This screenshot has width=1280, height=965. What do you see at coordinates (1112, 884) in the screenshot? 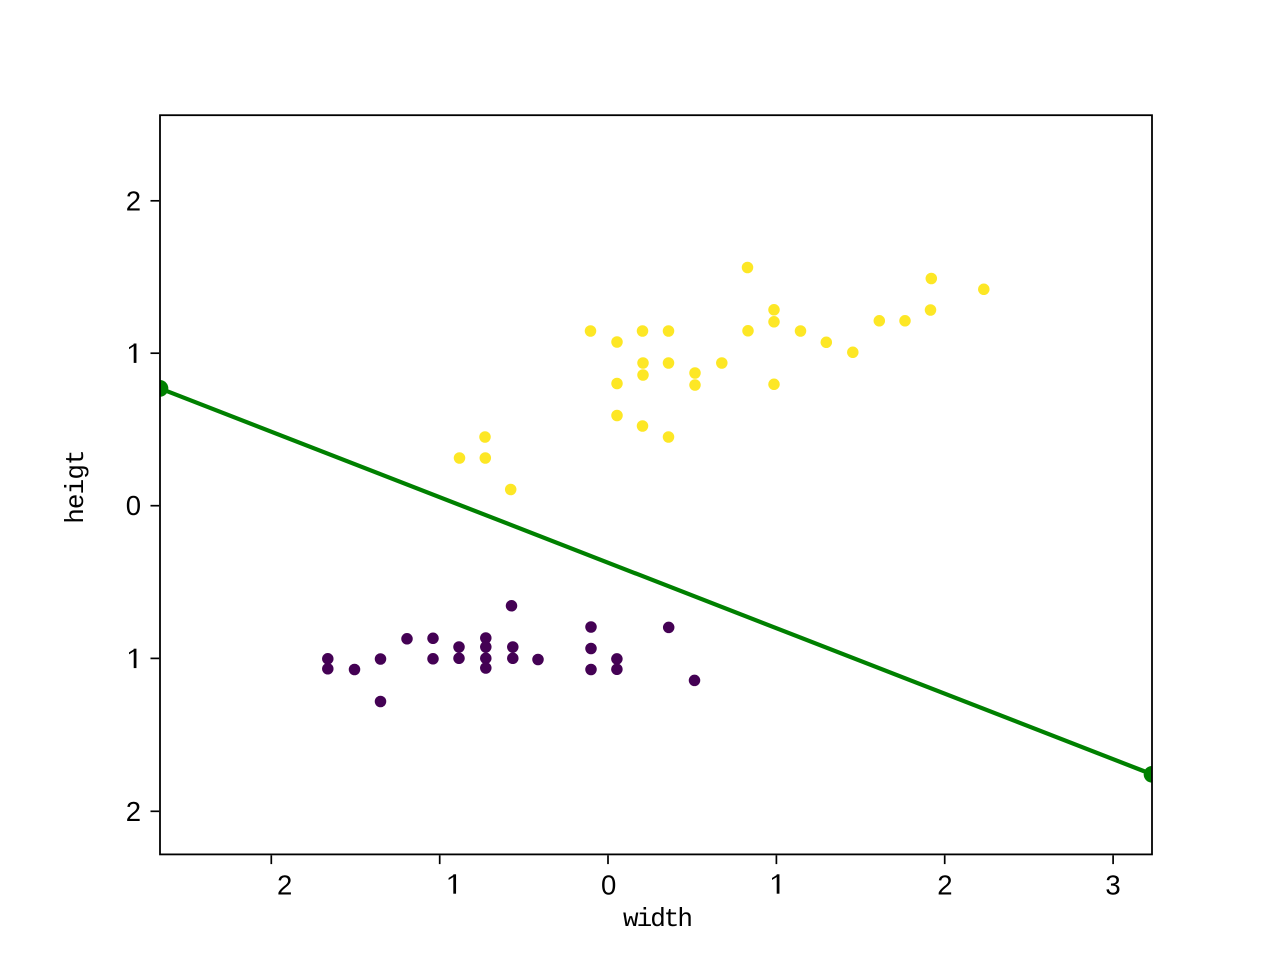
I see `svg-text: 3` at bounding box center [1112, 884].